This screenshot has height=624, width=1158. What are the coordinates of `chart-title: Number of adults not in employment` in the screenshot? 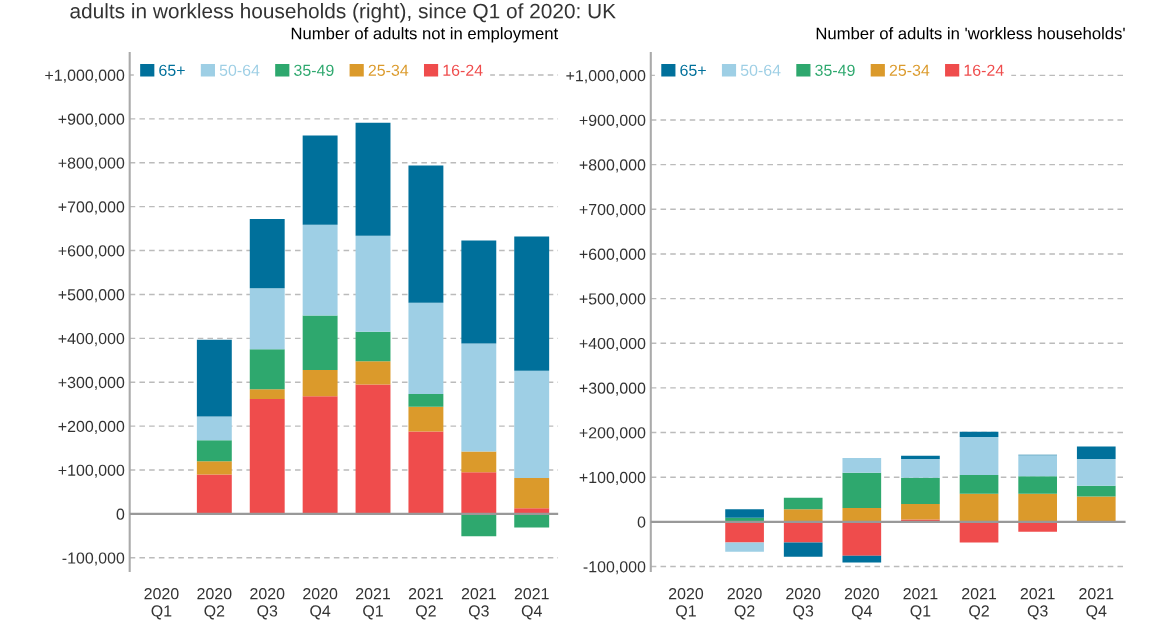 It's located at (425, 35).